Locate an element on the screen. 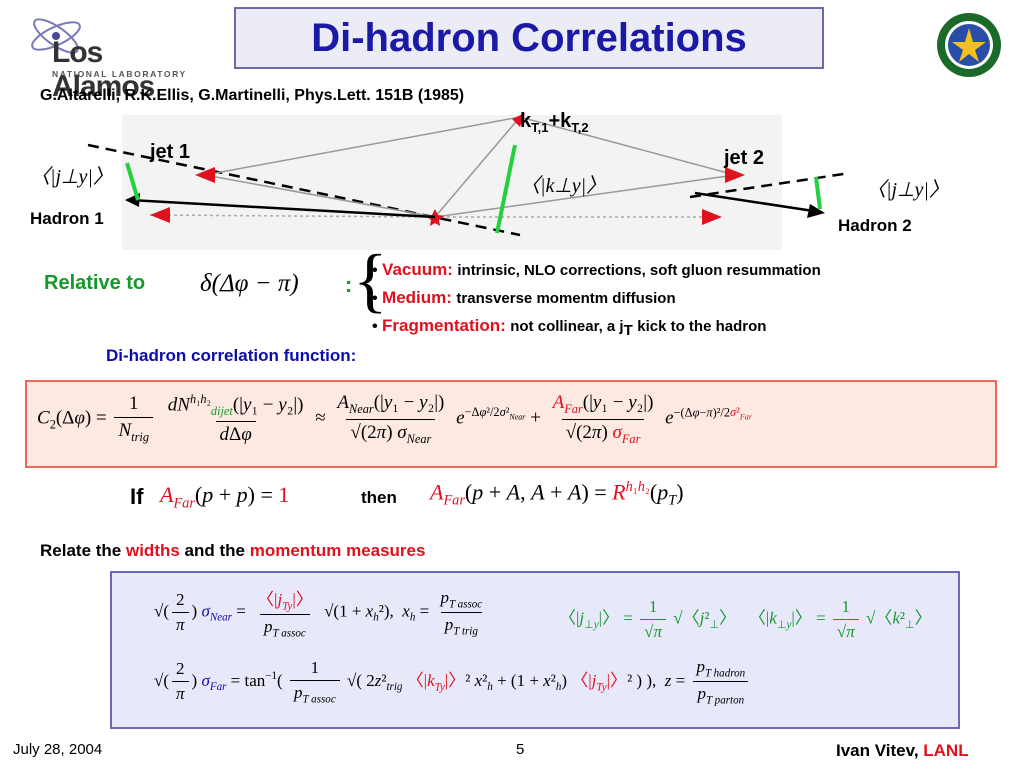  logo-sub: NATIONAL LABORATORY is located at coordinates (119, 74).